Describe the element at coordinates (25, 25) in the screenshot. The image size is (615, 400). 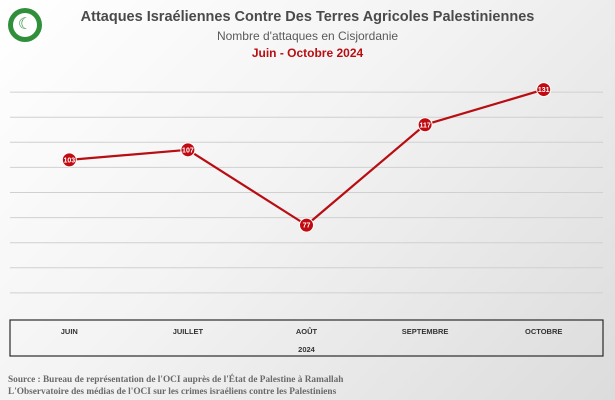
I see `oic-emblem-icon: ☾` at that location.